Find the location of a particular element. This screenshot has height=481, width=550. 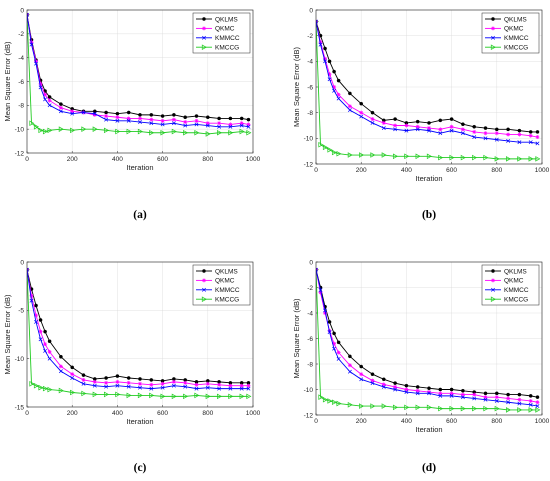

y-tick-label: -10 is located at coordinates (20, 359).